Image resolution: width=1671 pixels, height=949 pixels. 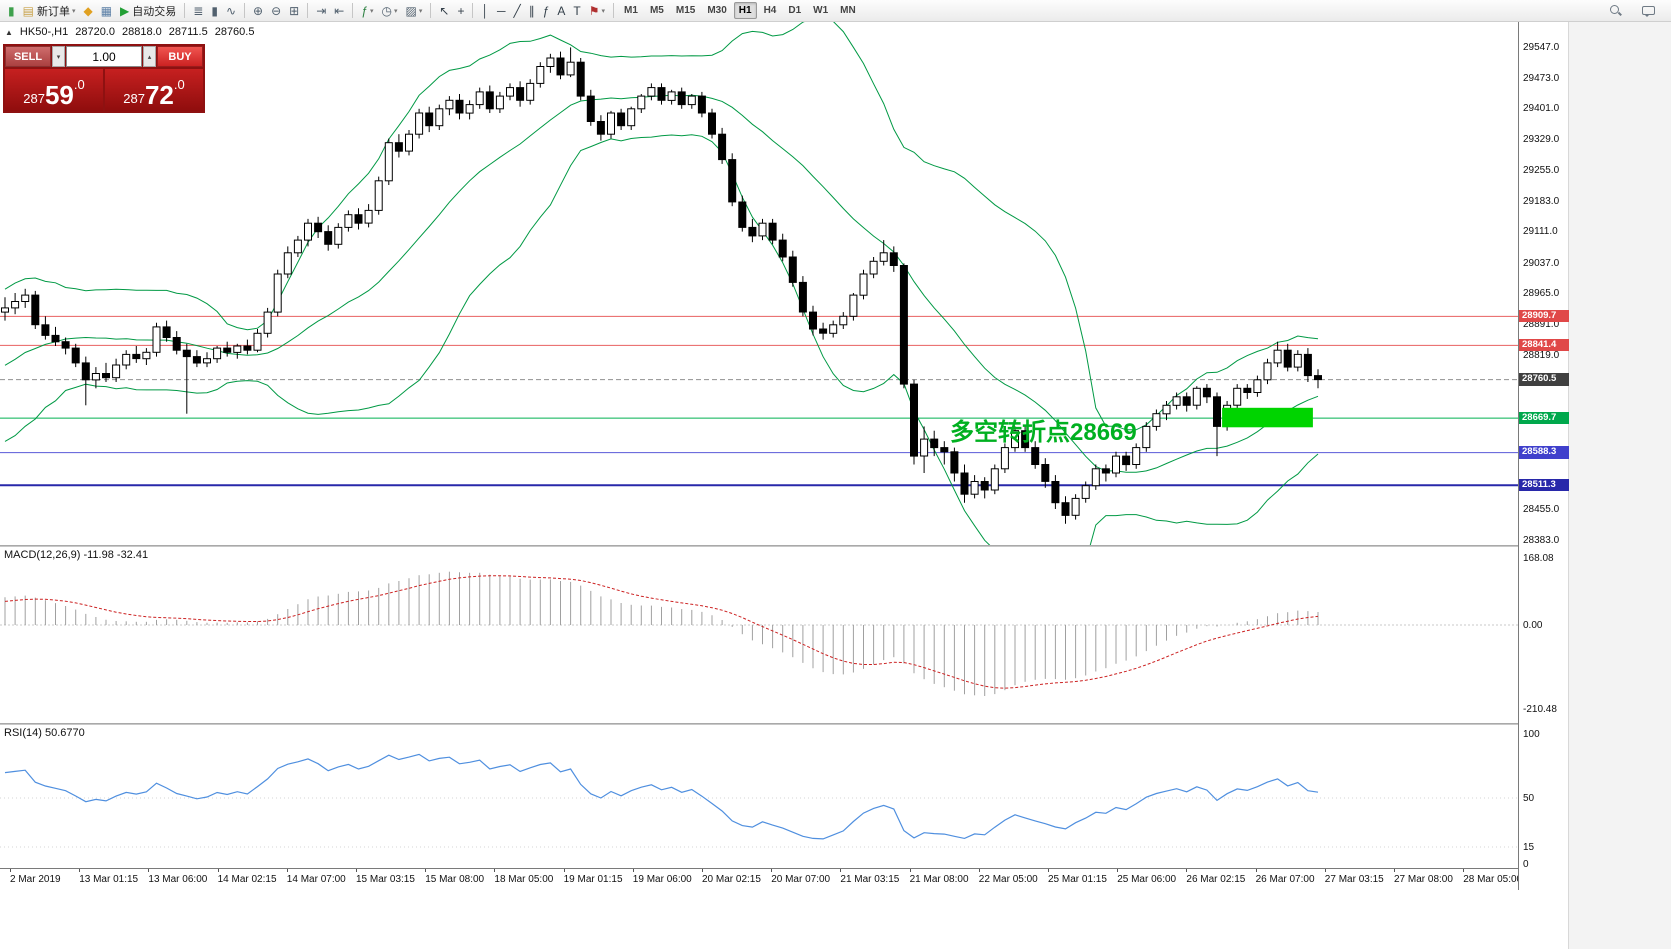 I want to click on search-icon, so click(x=1616, y=10).